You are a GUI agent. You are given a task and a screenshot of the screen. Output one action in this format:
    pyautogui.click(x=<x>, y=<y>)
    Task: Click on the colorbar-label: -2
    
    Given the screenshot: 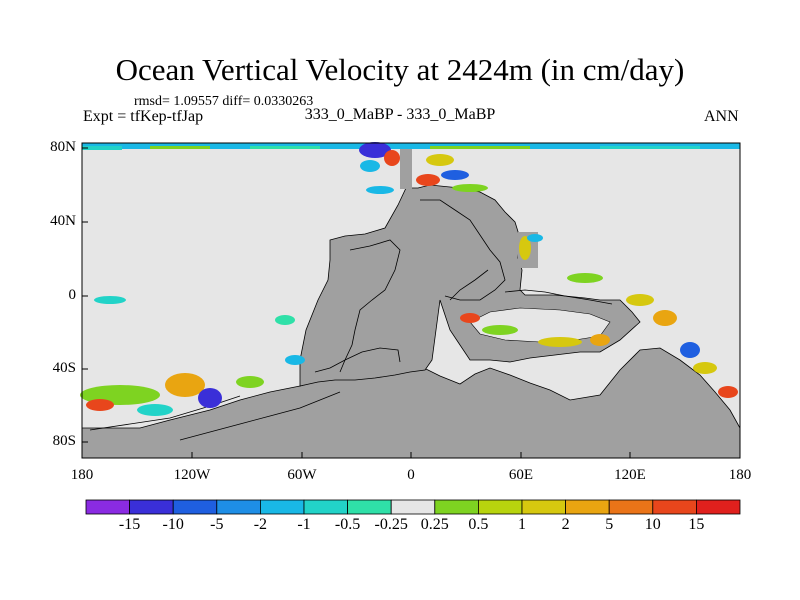 What is the action you would take?
    pyautogui.click(x=260, y=524)
    